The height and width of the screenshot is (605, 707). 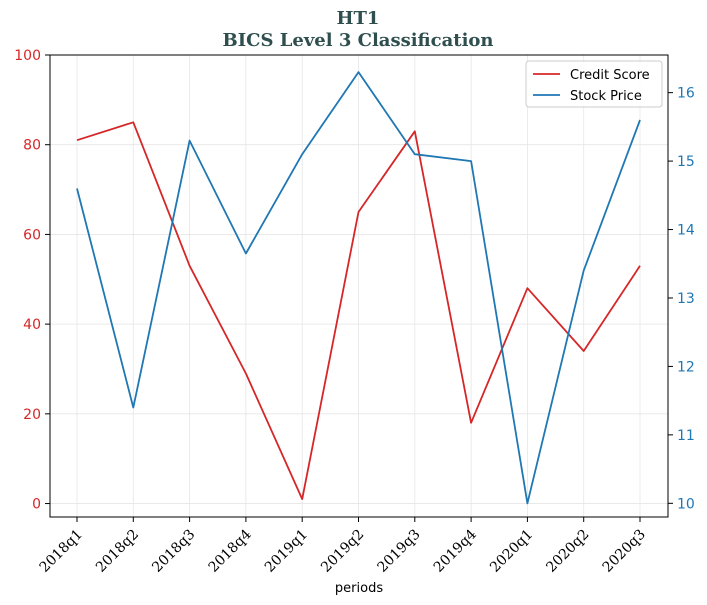 I want to click on left-y-tick-label: 60, so click(x=32, y=235).